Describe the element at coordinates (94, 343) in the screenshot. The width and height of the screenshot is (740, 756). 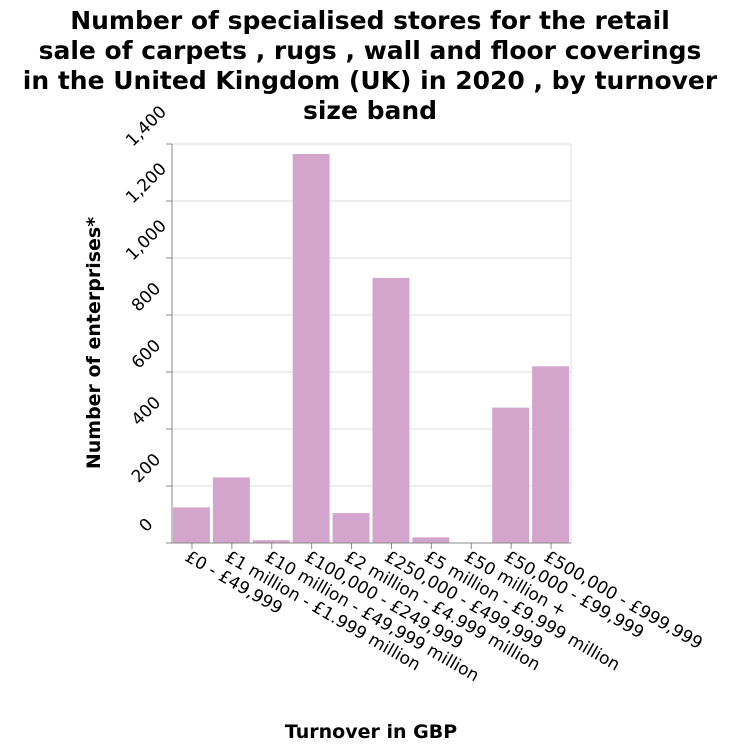
I see `y-axis-title: Number of enterprises*` at that location.